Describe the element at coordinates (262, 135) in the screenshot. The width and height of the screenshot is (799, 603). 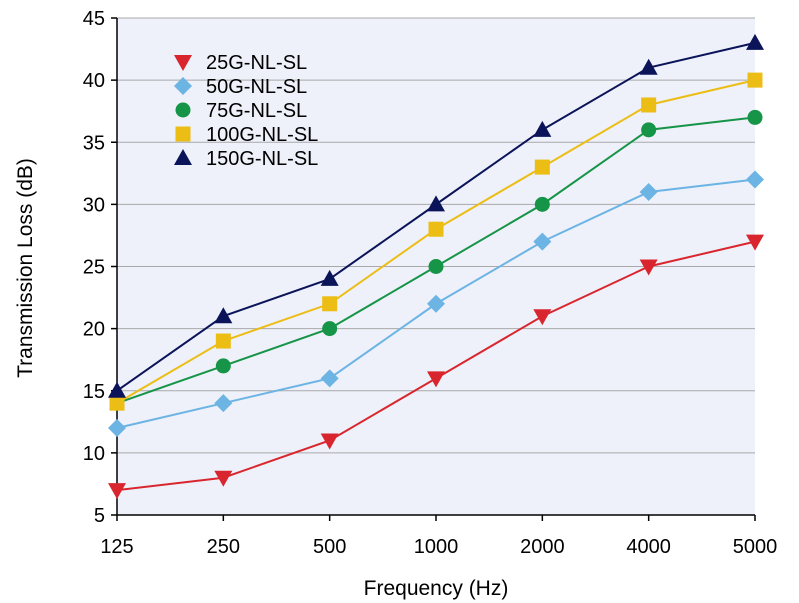
I see `legend-label: 100G-NL-SL` at that location.